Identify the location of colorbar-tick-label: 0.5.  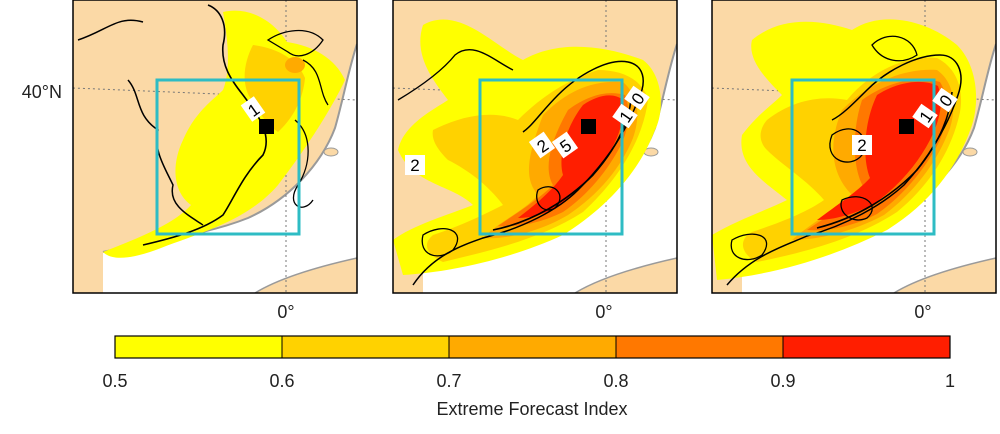
(114, 381).